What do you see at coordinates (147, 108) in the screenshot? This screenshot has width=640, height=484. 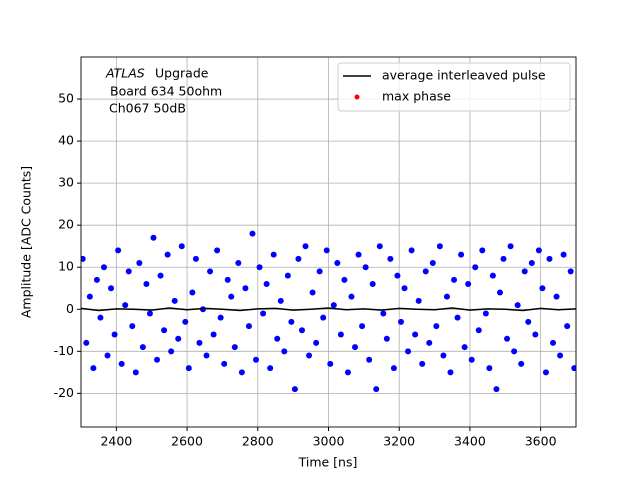 I see `annotation: Ch067 50dB` at bounding box center [147, 108].